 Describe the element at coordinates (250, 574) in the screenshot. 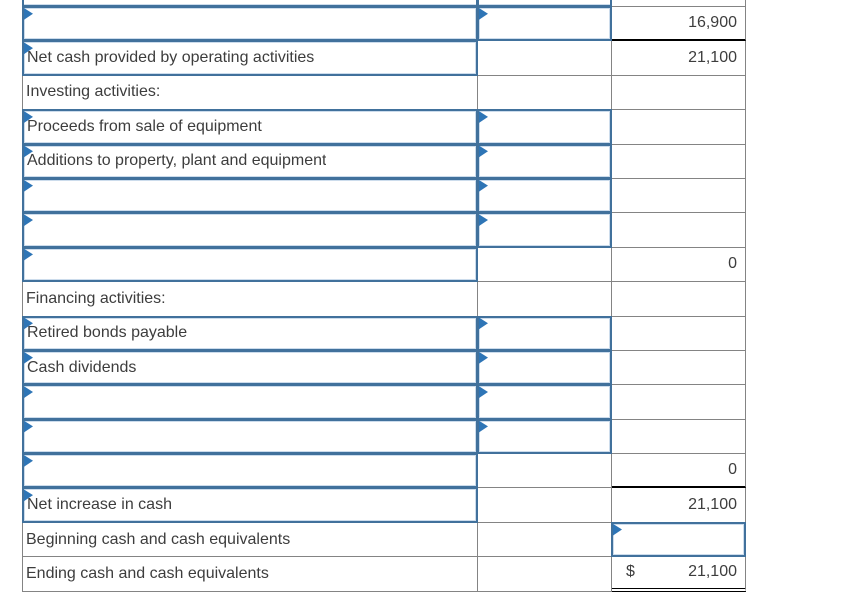

I see `label-cell: Ending cash and cash equivalents` at that location.